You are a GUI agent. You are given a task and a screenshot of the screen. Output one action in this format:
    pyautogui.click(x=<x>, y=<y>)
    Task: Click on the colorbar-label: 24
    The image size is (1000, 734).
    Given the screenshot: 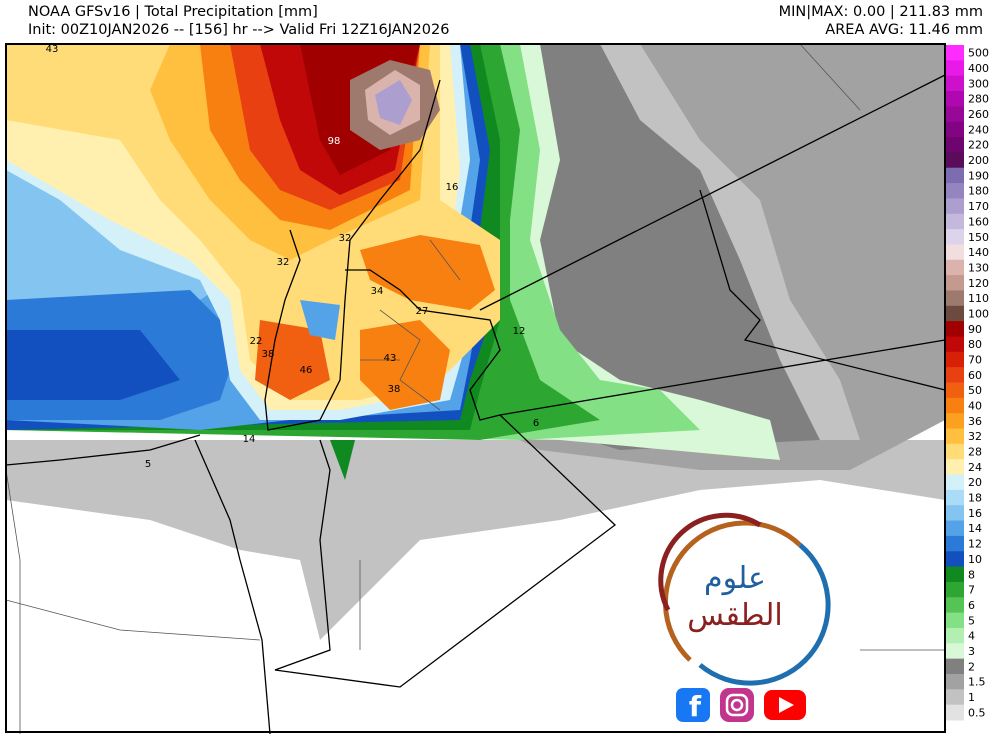 What is the action you would take?
    pyautogui.click(x=975, y=467)
    